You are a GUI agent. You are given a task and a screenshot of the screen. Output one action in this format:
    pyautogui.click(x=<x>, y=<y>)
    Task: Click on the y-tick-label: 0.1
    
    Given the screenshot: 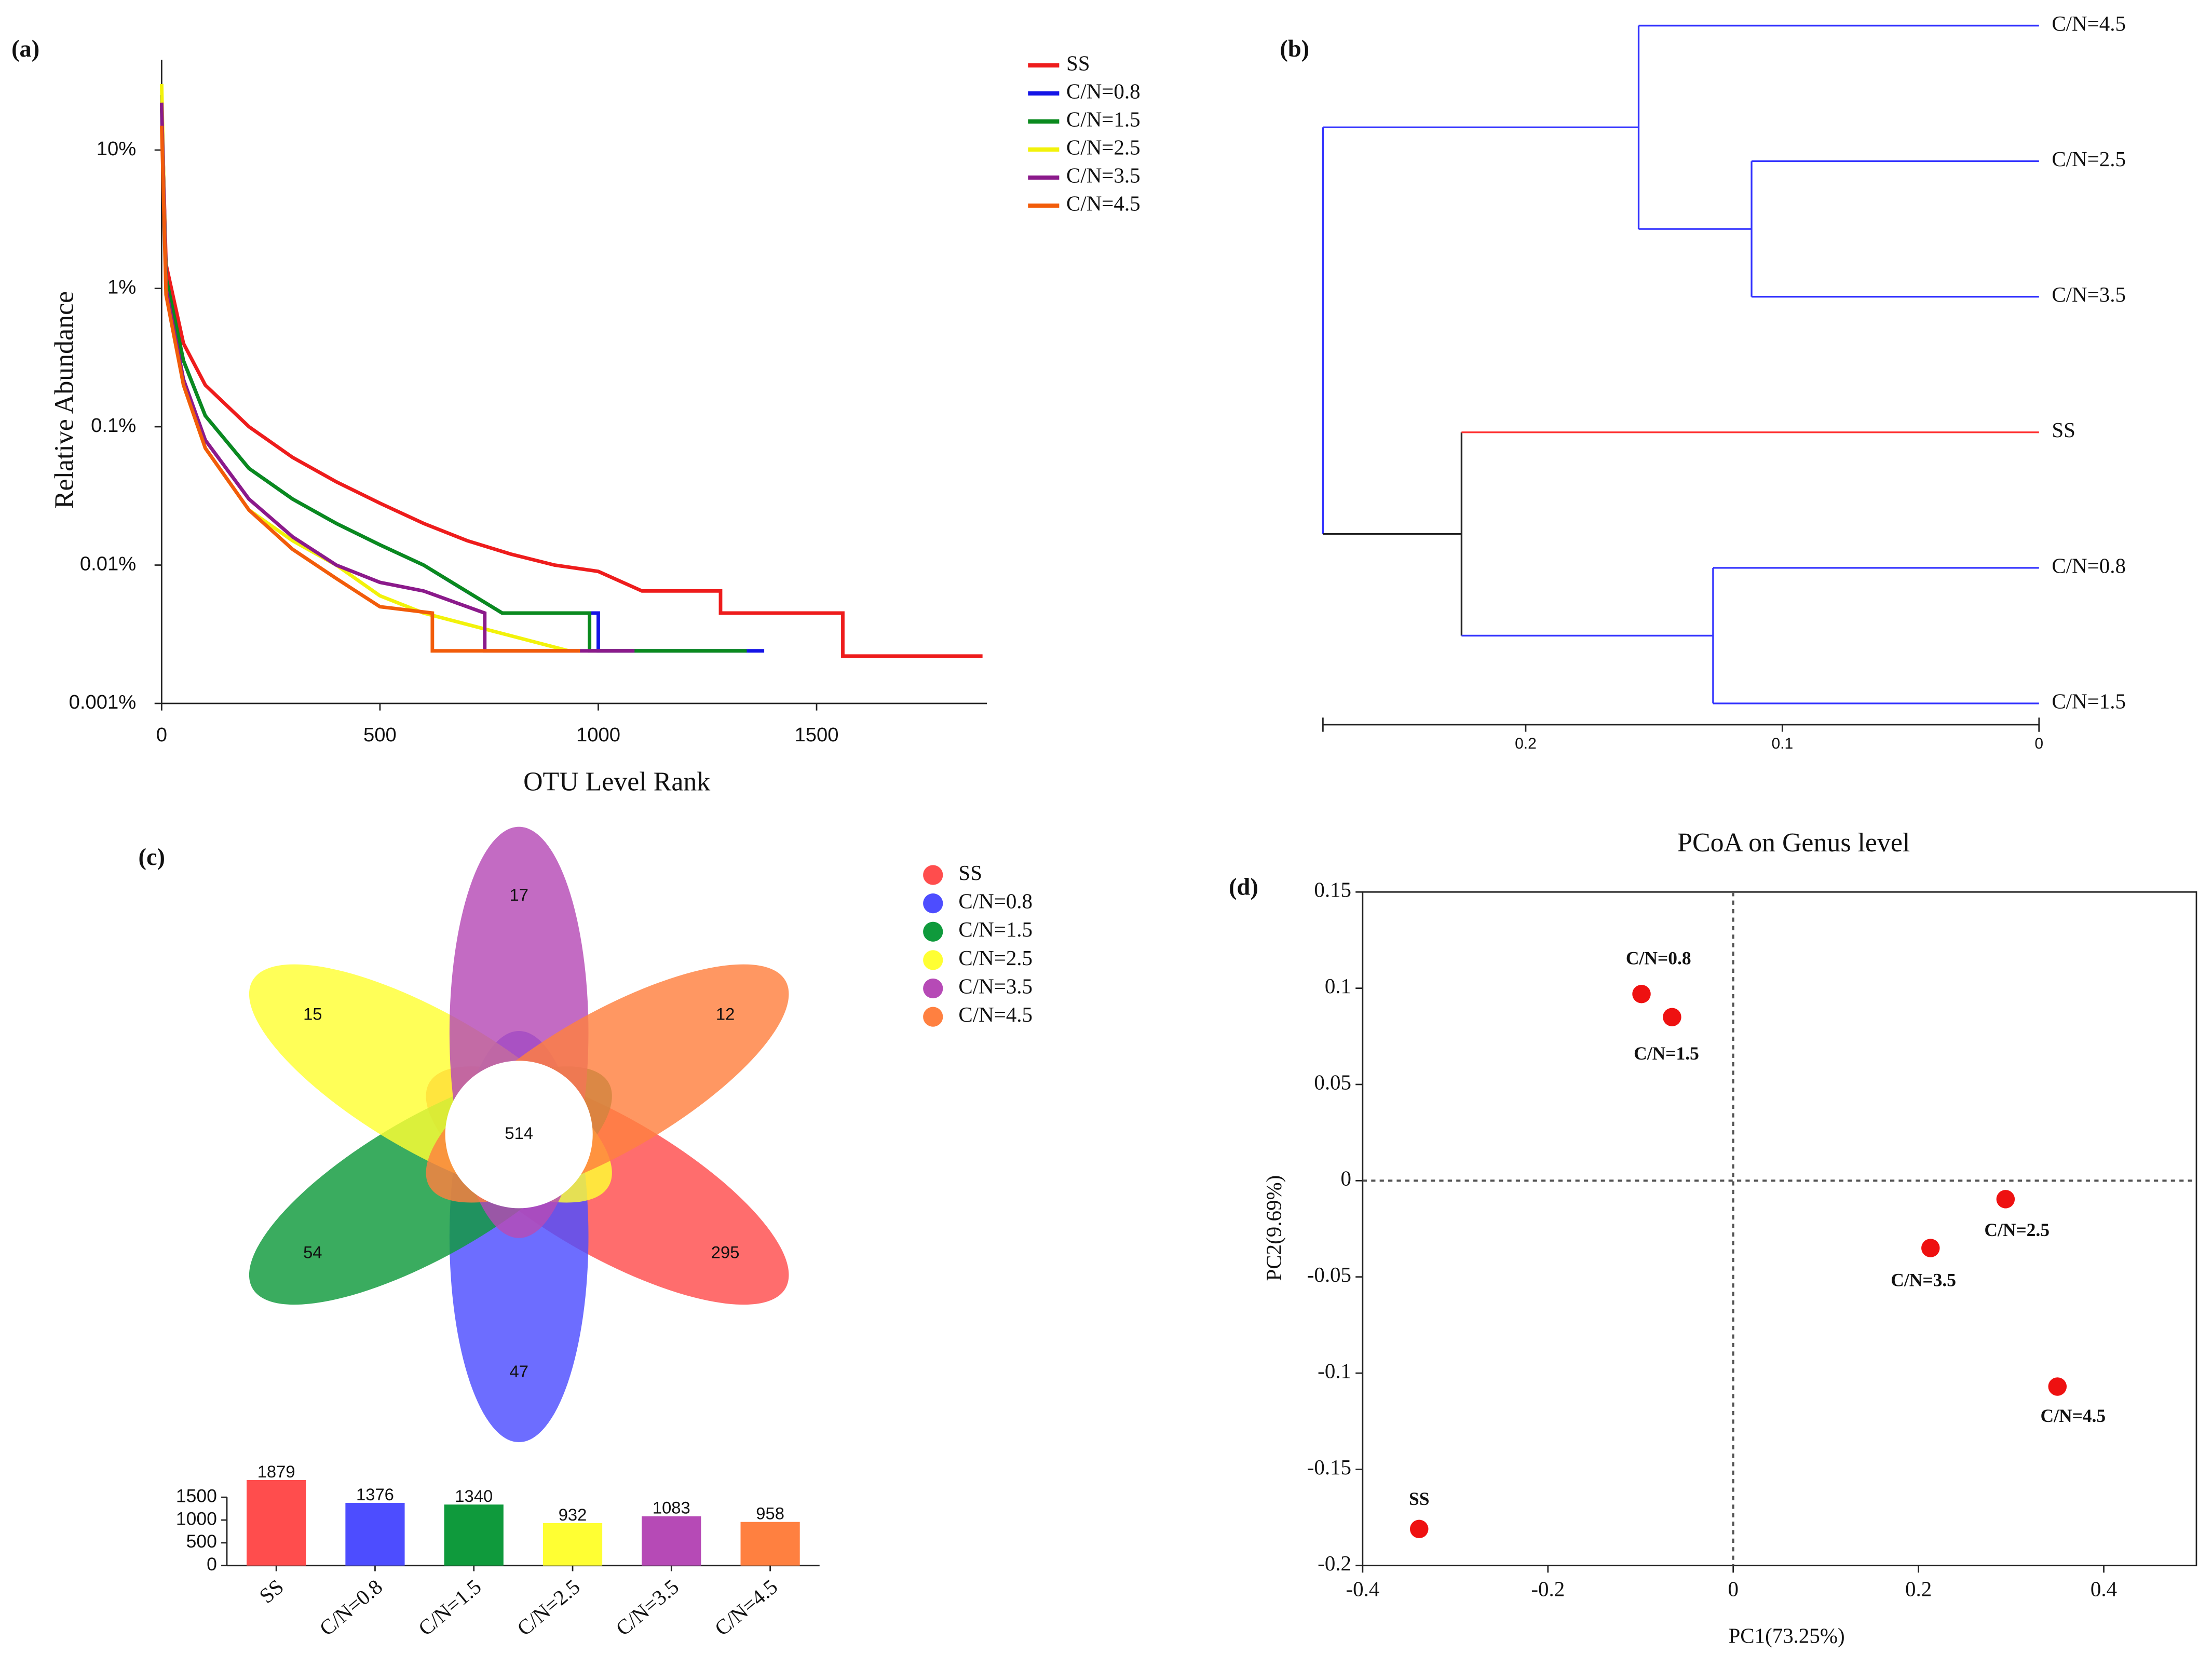 What is the action you would take?
    pyautogui.click(x=1338, y=986)
    